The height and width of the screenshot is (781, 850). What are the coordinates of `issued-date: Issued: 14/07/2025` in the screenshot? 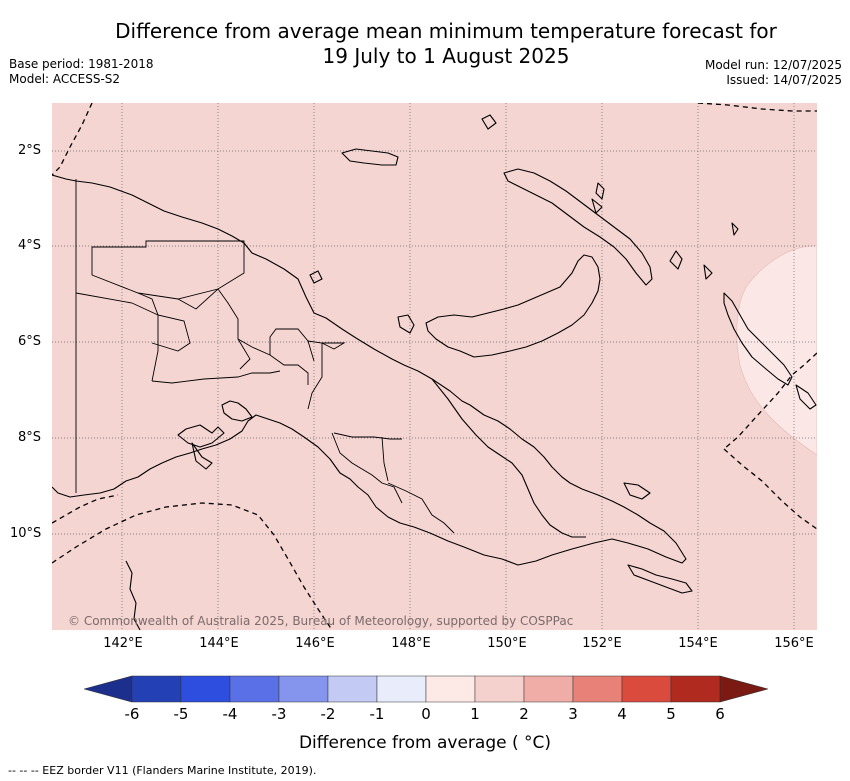 It's located at (784, 80).